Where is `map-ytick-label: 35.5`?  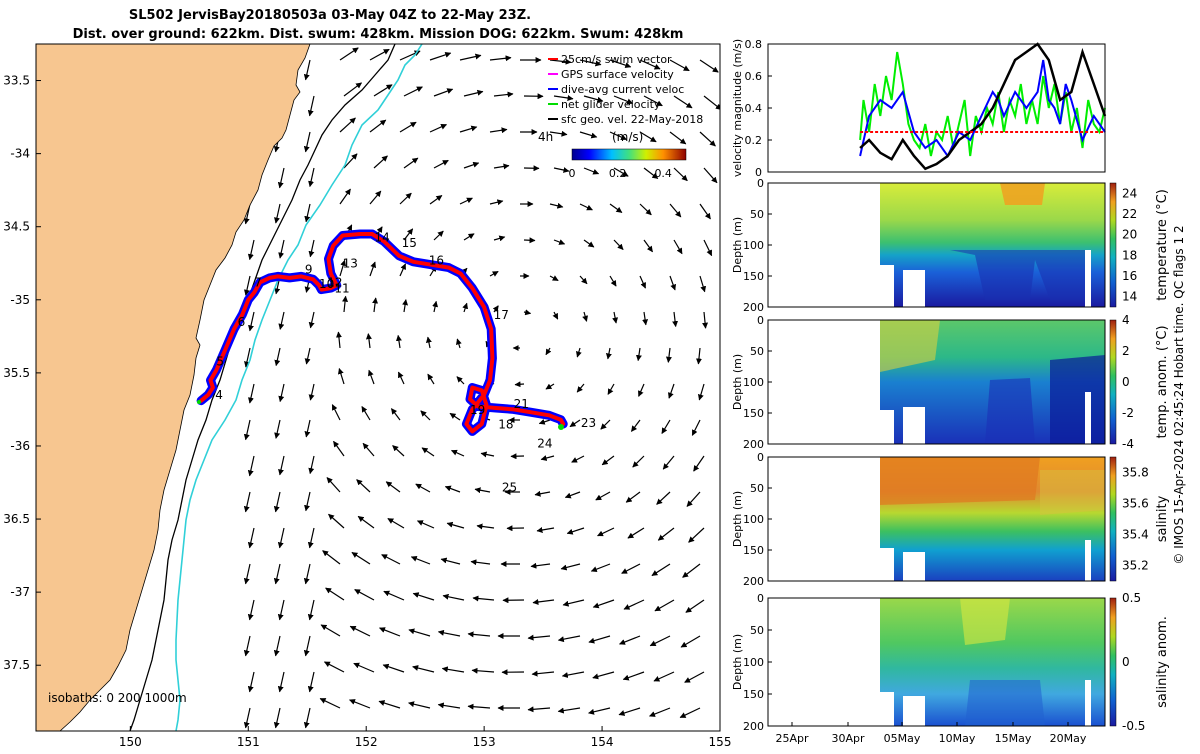
map-ytick-label: 35.5 is located at coordinates (16, 373).